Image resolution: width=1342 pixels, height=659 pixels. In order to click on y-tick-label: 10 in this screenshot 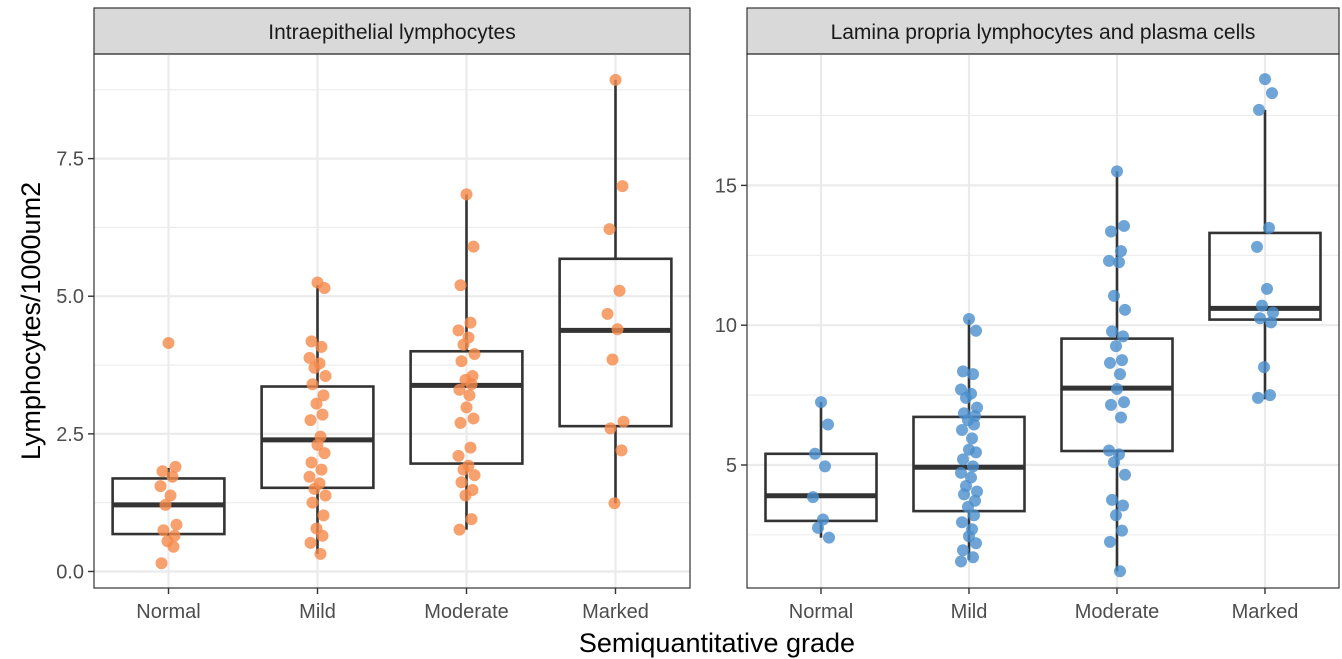, I will do `click(726, 326)`.